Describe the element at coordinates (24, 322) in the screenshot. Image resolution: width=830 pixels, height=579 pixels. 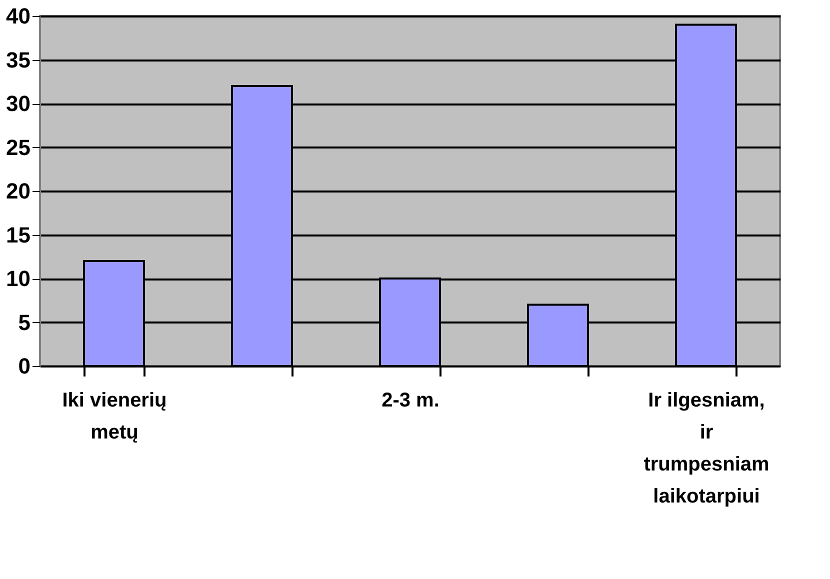
I see `y-tick-label: 5` at that location.